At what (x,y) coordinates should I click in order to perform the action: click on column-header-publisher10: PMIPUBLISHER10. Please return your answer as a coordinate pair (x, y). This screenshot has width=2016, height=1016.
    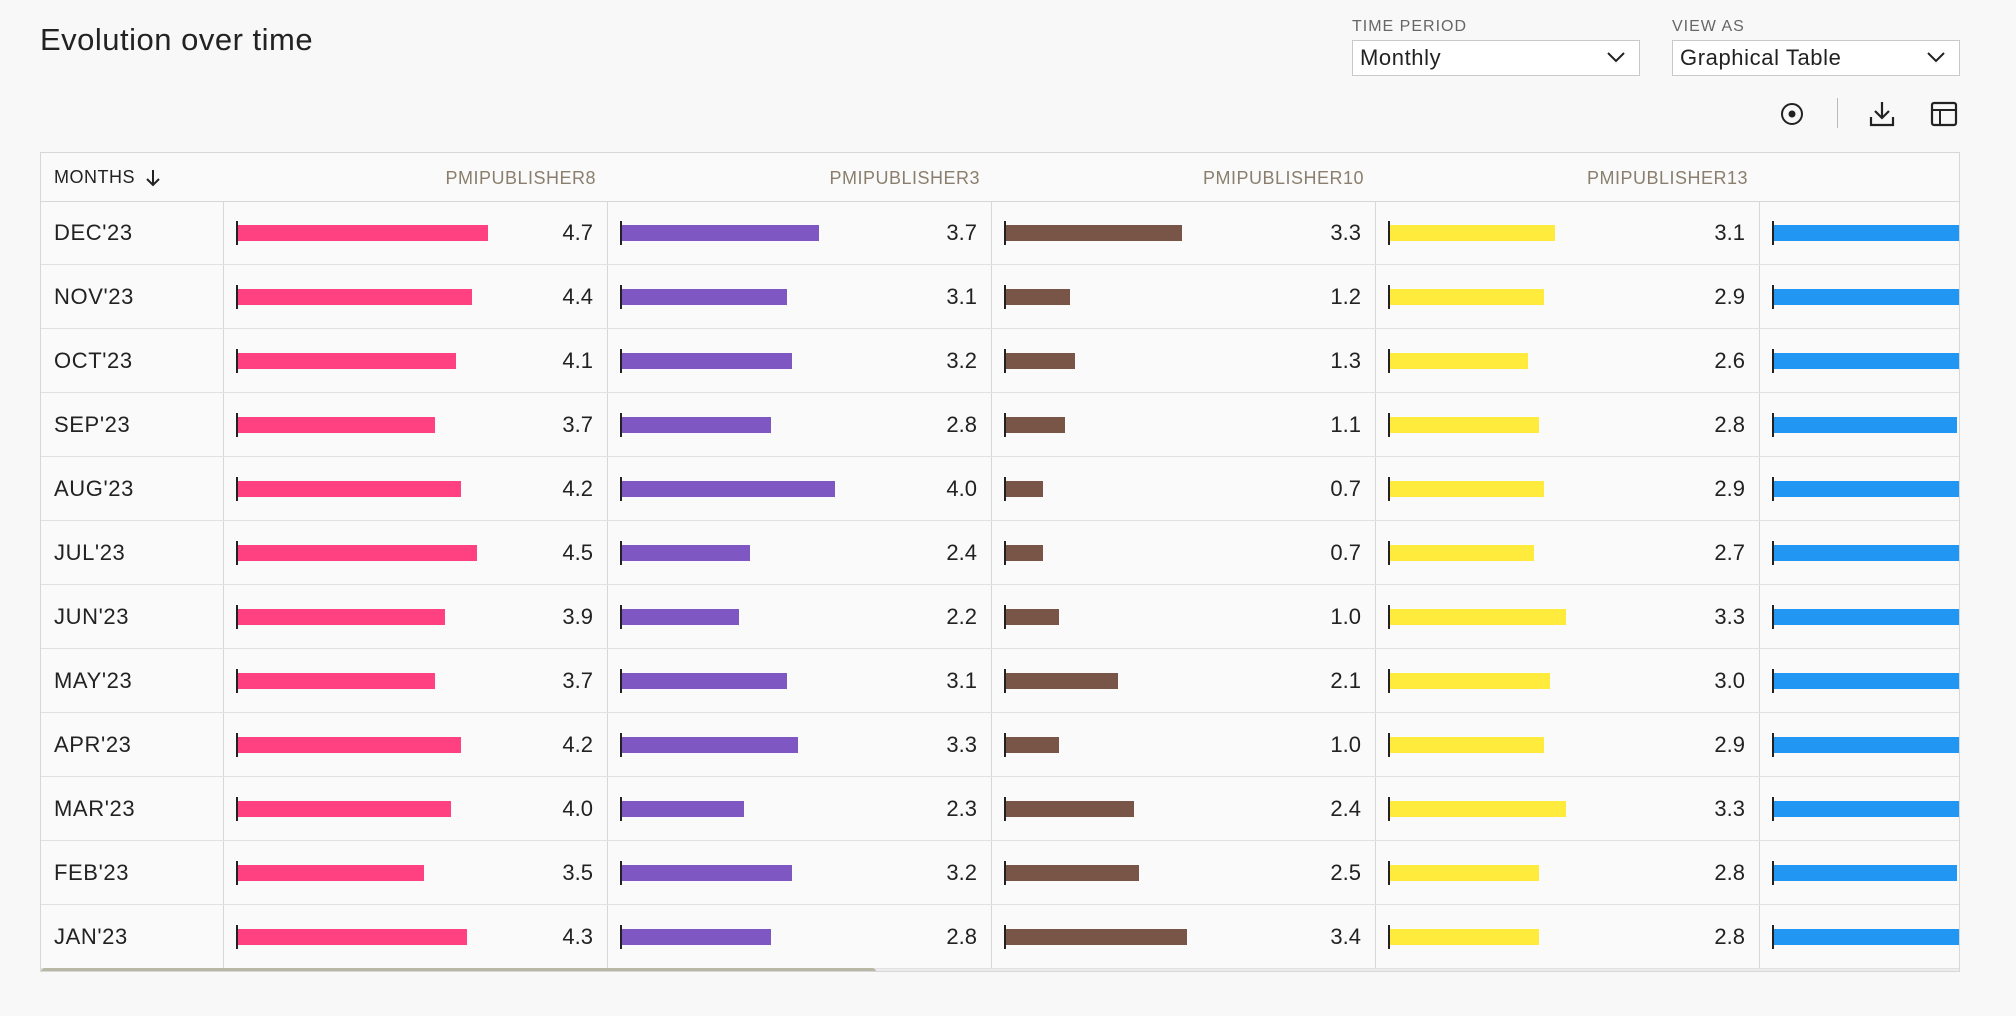
    Looking at the image, I should click on (1283, 178).